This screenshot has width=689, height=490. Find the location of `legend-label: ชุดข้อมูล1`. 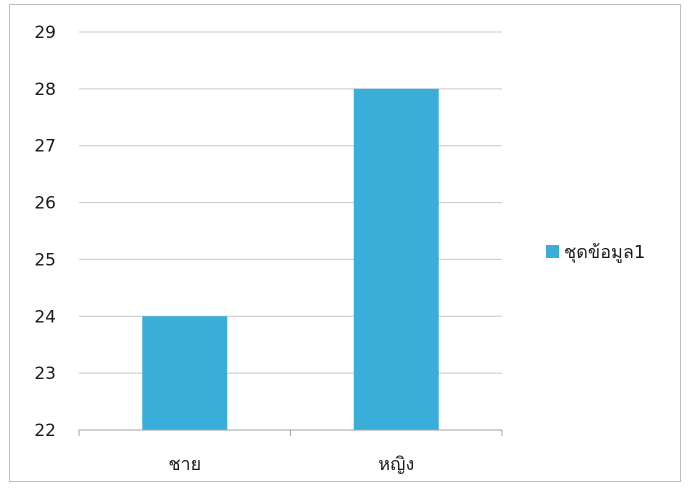

legend-label: ชุดข้อมูล1 is located at coordinates (604, 252).